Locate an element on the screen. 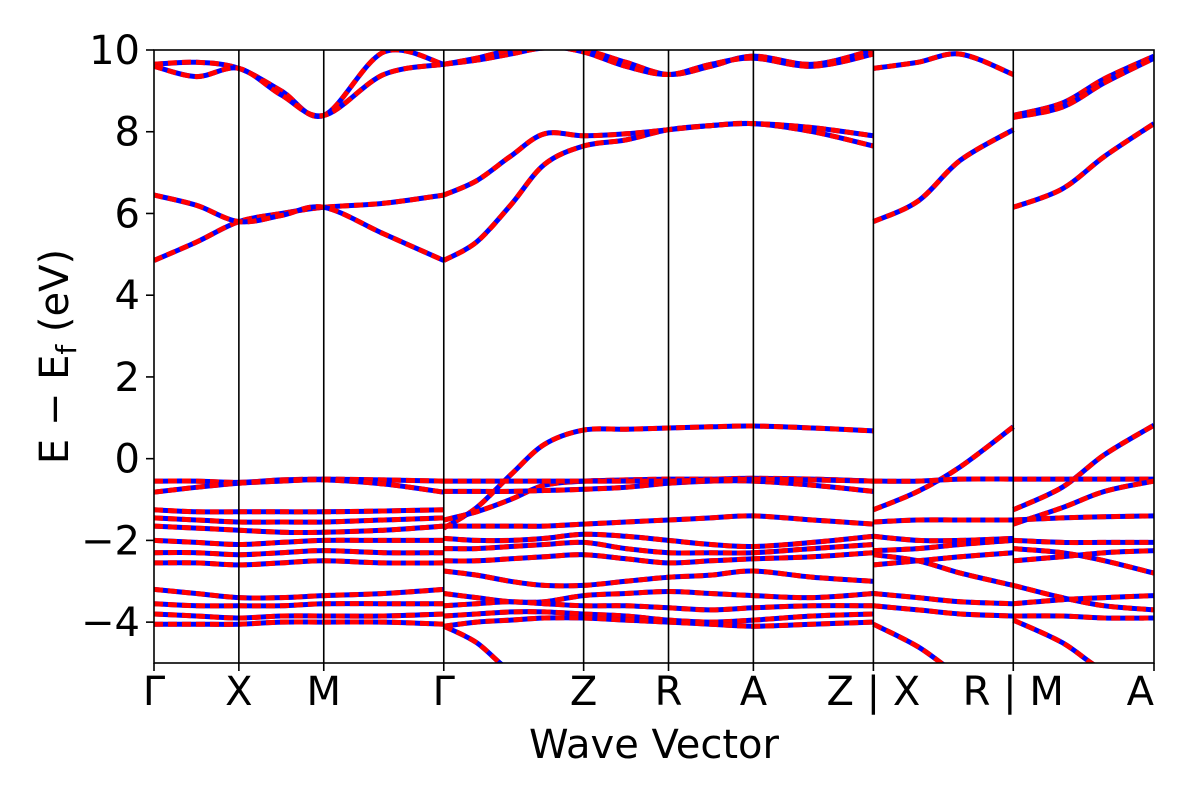  x-tick-label-4: Z is located at coordinates (583, 692).